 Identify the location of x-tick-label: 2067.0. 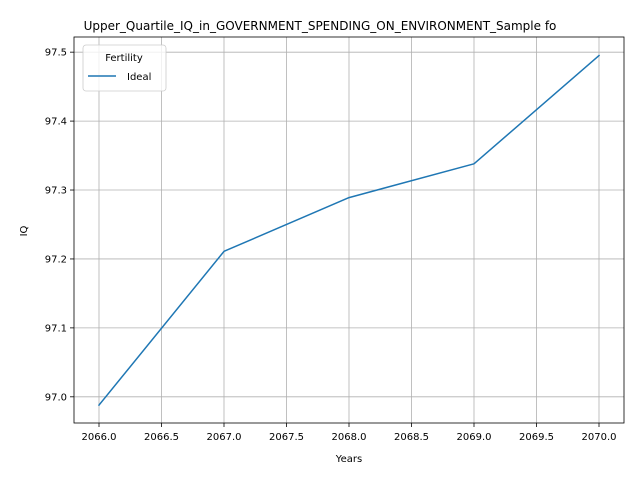
(224, 437).